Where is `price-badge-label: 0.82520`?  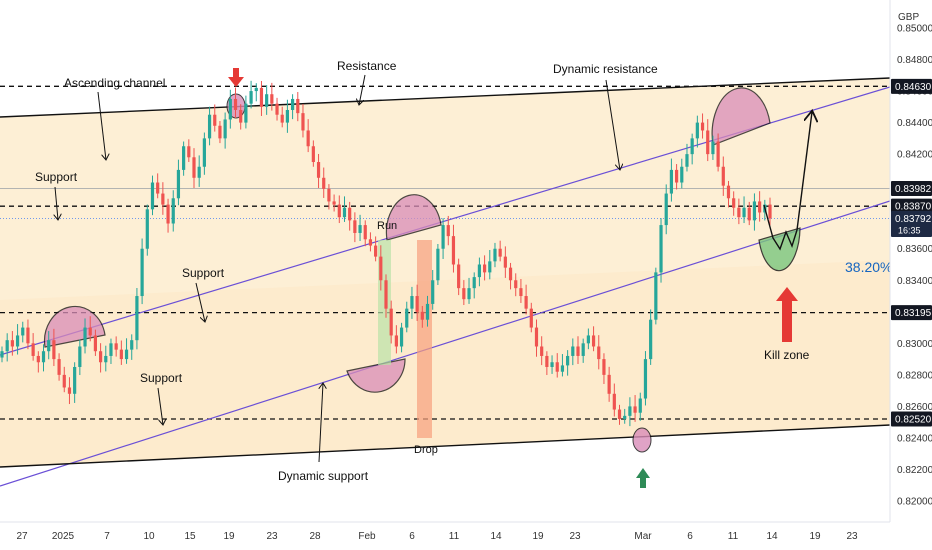
price-badge-label: 0.82520 is located at coordinates (913, 420).